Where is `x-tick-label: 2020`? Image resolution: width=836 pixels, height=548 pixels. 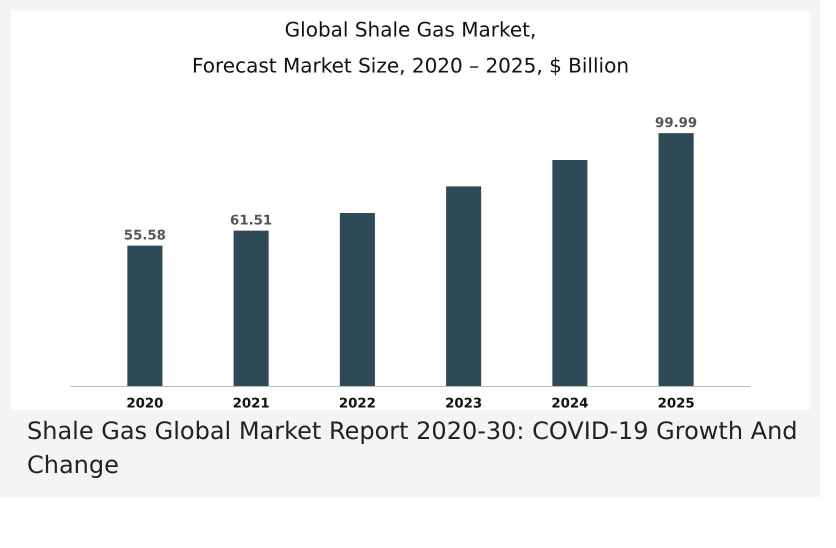
x-tick-label: 2020 is located at coordinates (145, 404).